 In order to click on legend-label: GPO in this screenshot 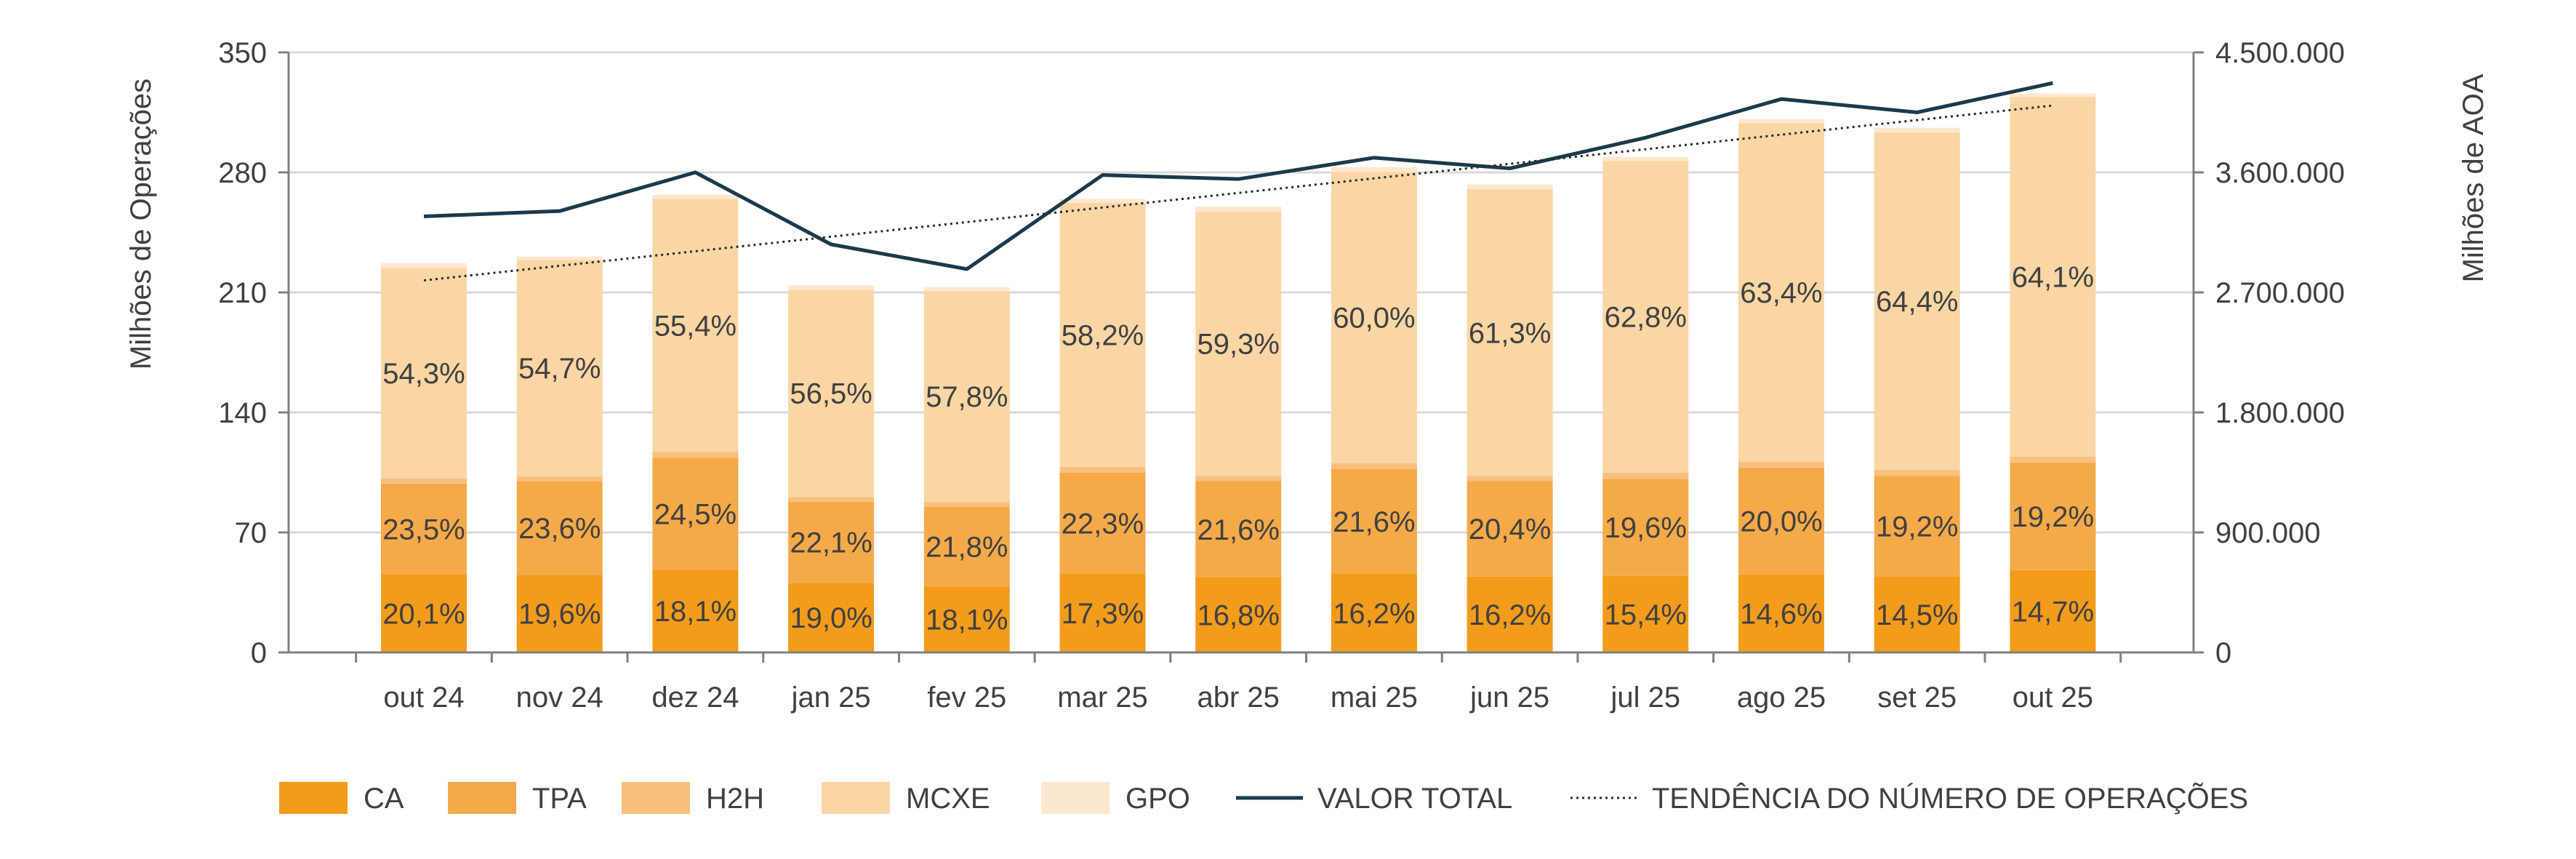, I will do `click(1158, 799)`.